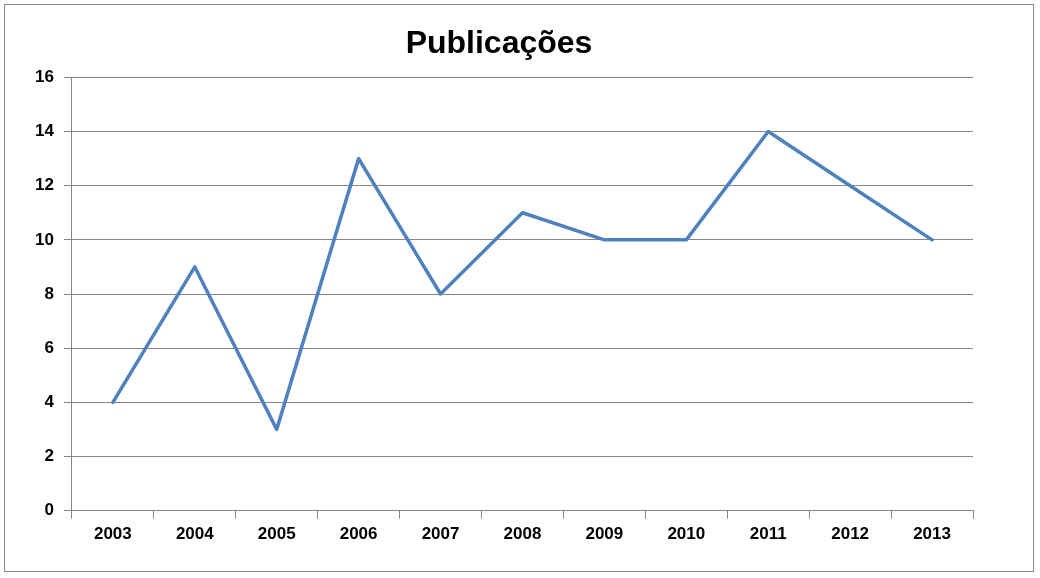  I want to click on x-tick-label: 2008, so click(522, 534).